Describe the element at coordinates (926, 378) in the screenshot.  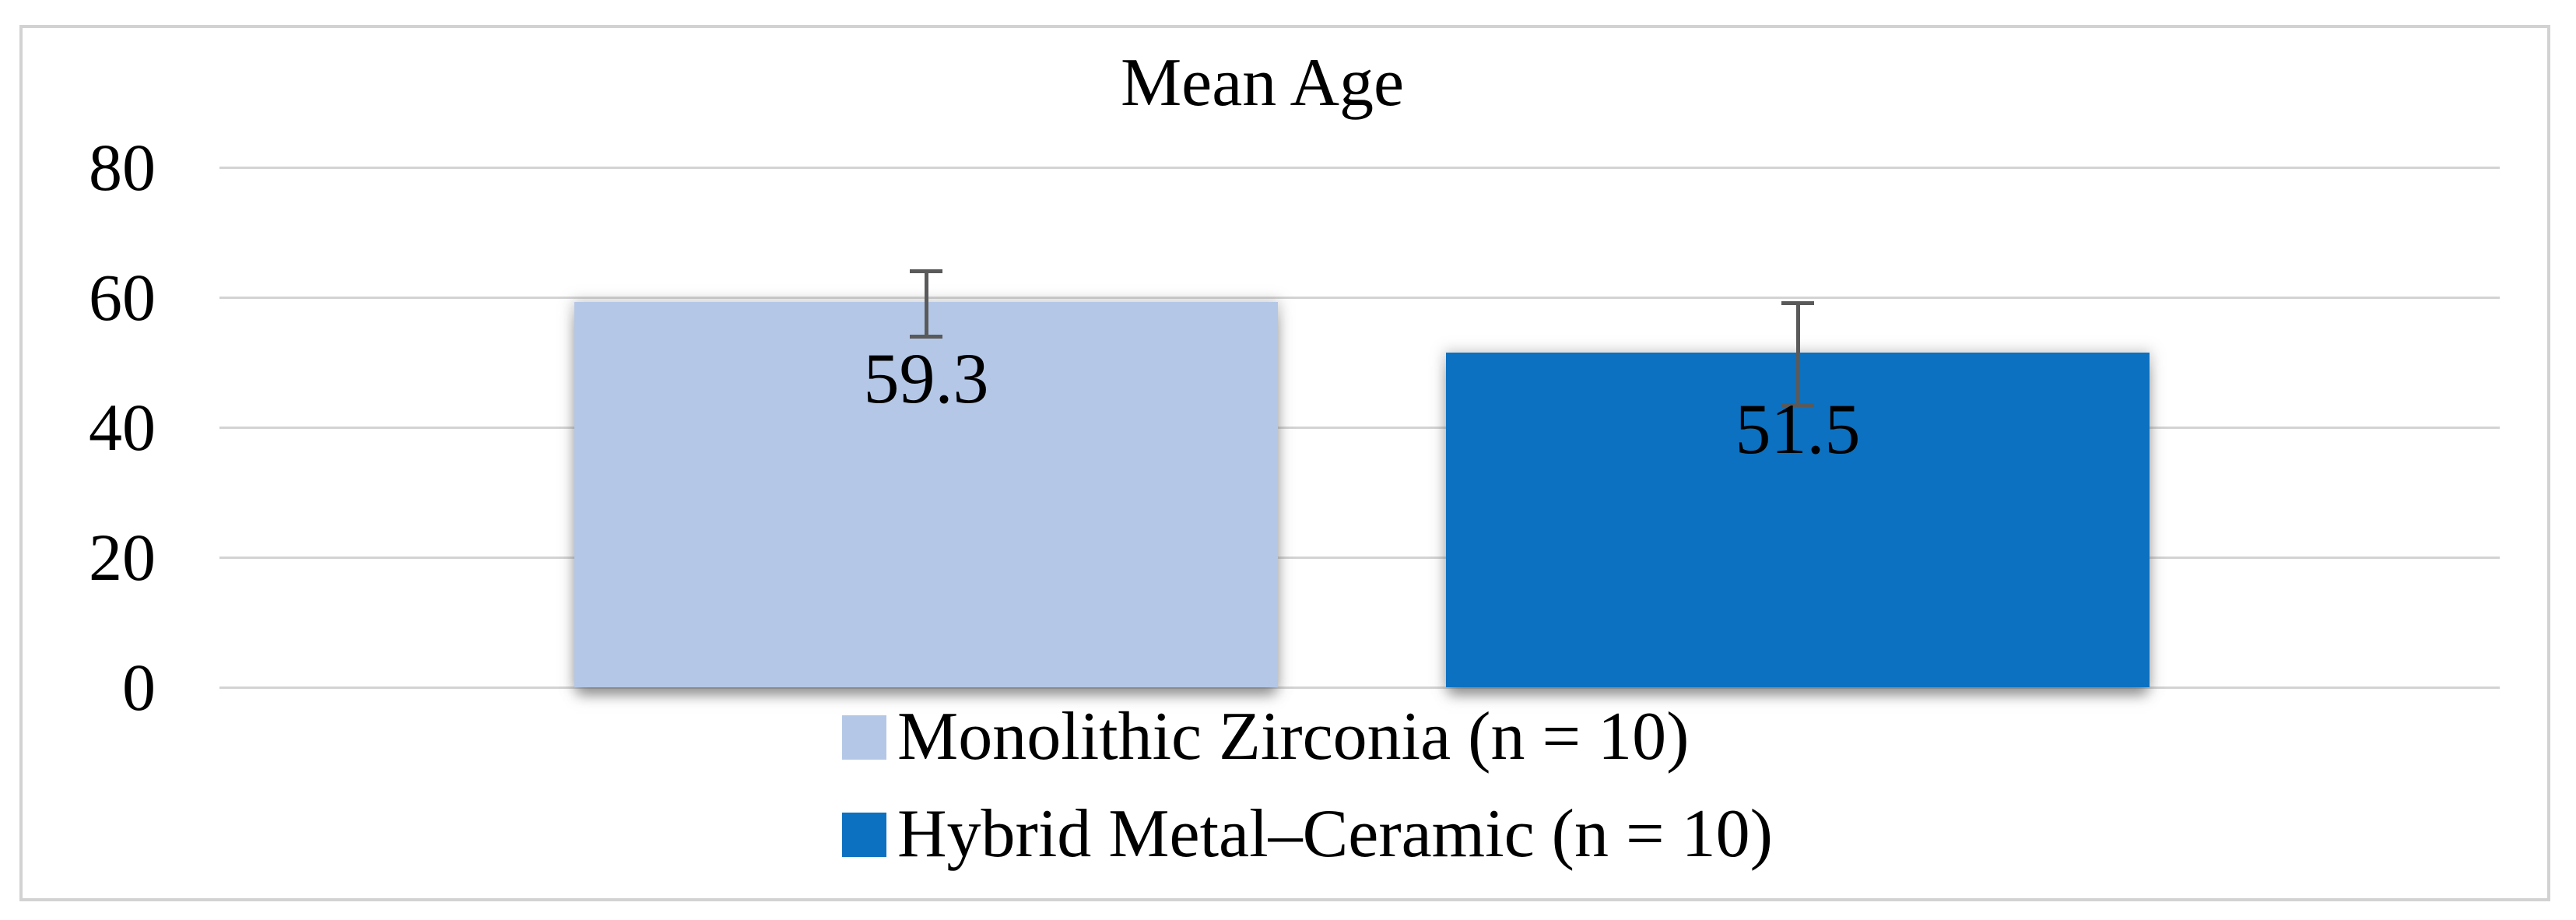
I see `data-label: 59.3` at that location.